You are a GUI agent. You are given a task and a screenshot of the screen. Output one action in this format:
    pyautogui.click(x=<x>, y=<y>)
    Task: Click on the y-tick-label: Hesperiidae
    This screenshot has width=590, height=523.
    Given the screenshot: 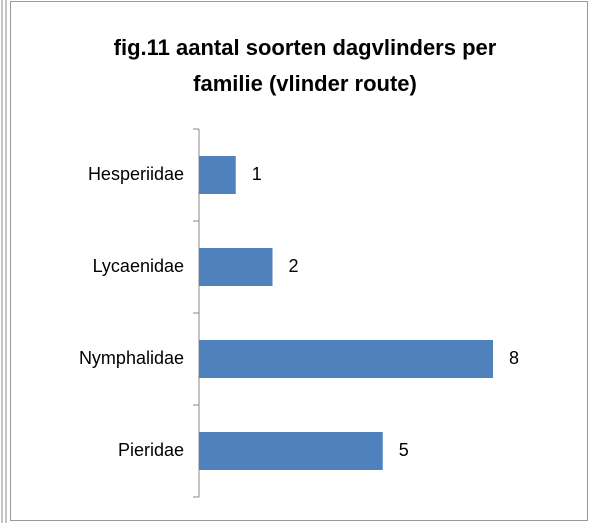 What is the action you would take?
    pyautogui.click(x=136, y=174)
    